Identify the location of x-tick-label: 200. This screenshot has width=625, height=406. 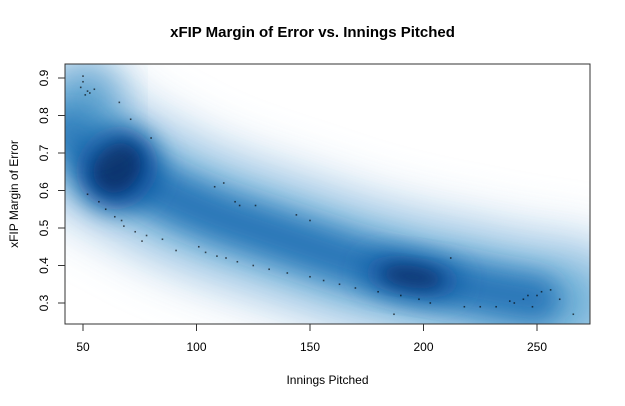
(423, 347).